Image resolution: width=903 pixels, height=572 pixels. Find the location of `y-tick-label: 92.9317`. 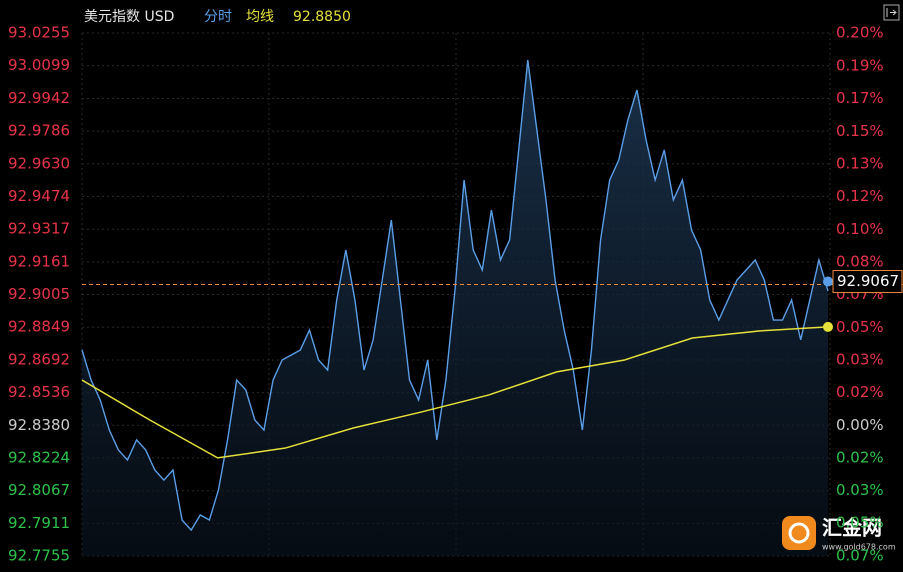

y-tick-label: 92.9317 is located at coordinates (39, 229).